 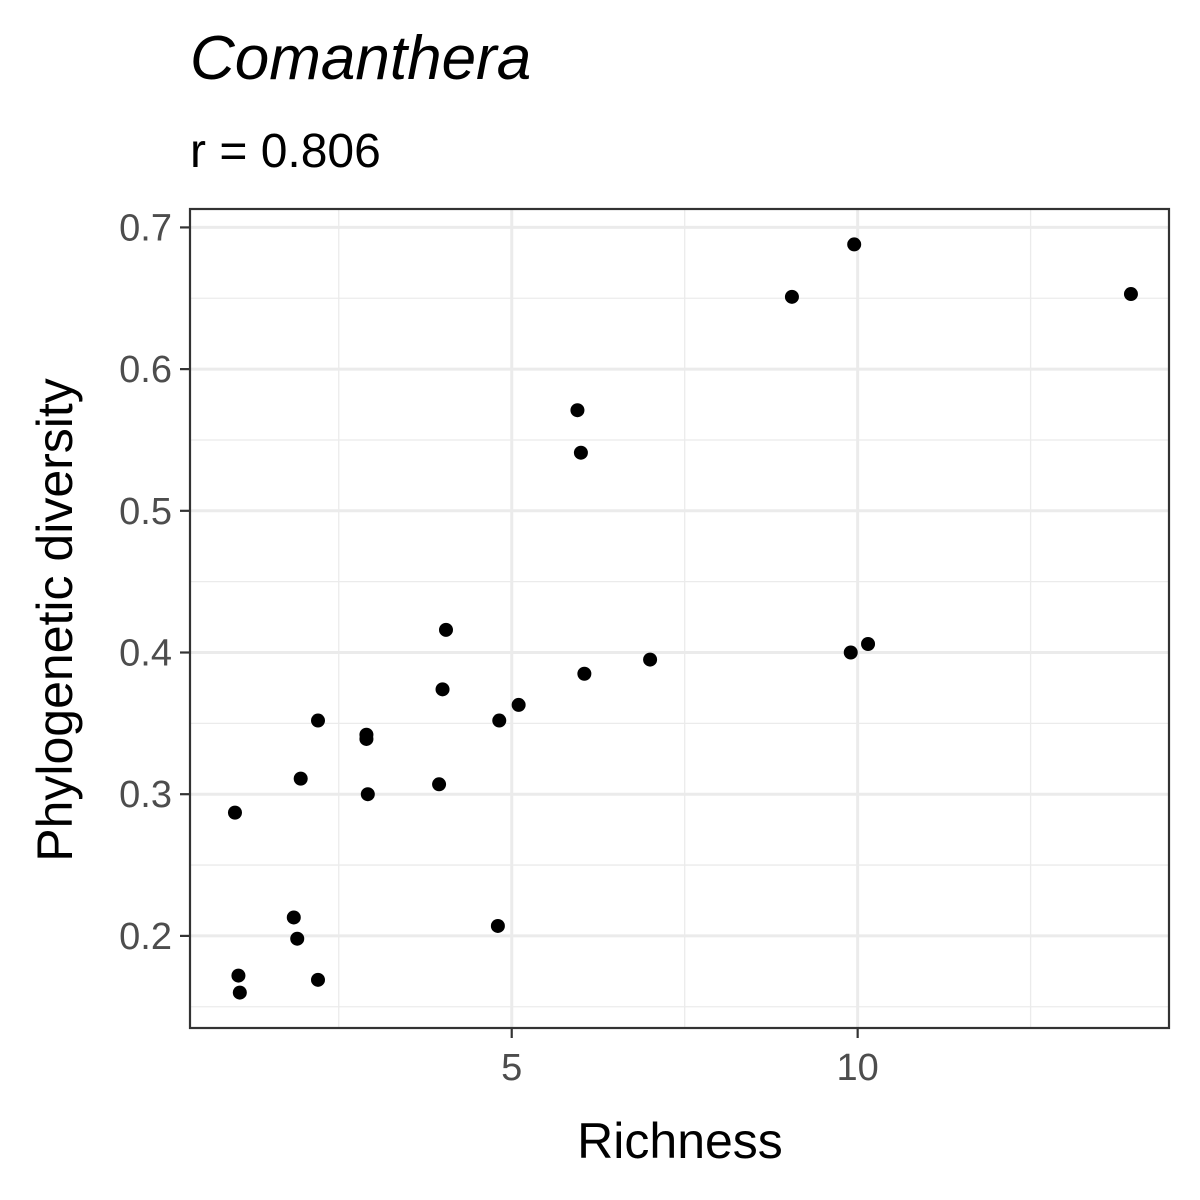 What do you see at coordinates (145, 937) in the screenshot?
I see `y-tick-label: 0.2` at bounding box center [145, 937].